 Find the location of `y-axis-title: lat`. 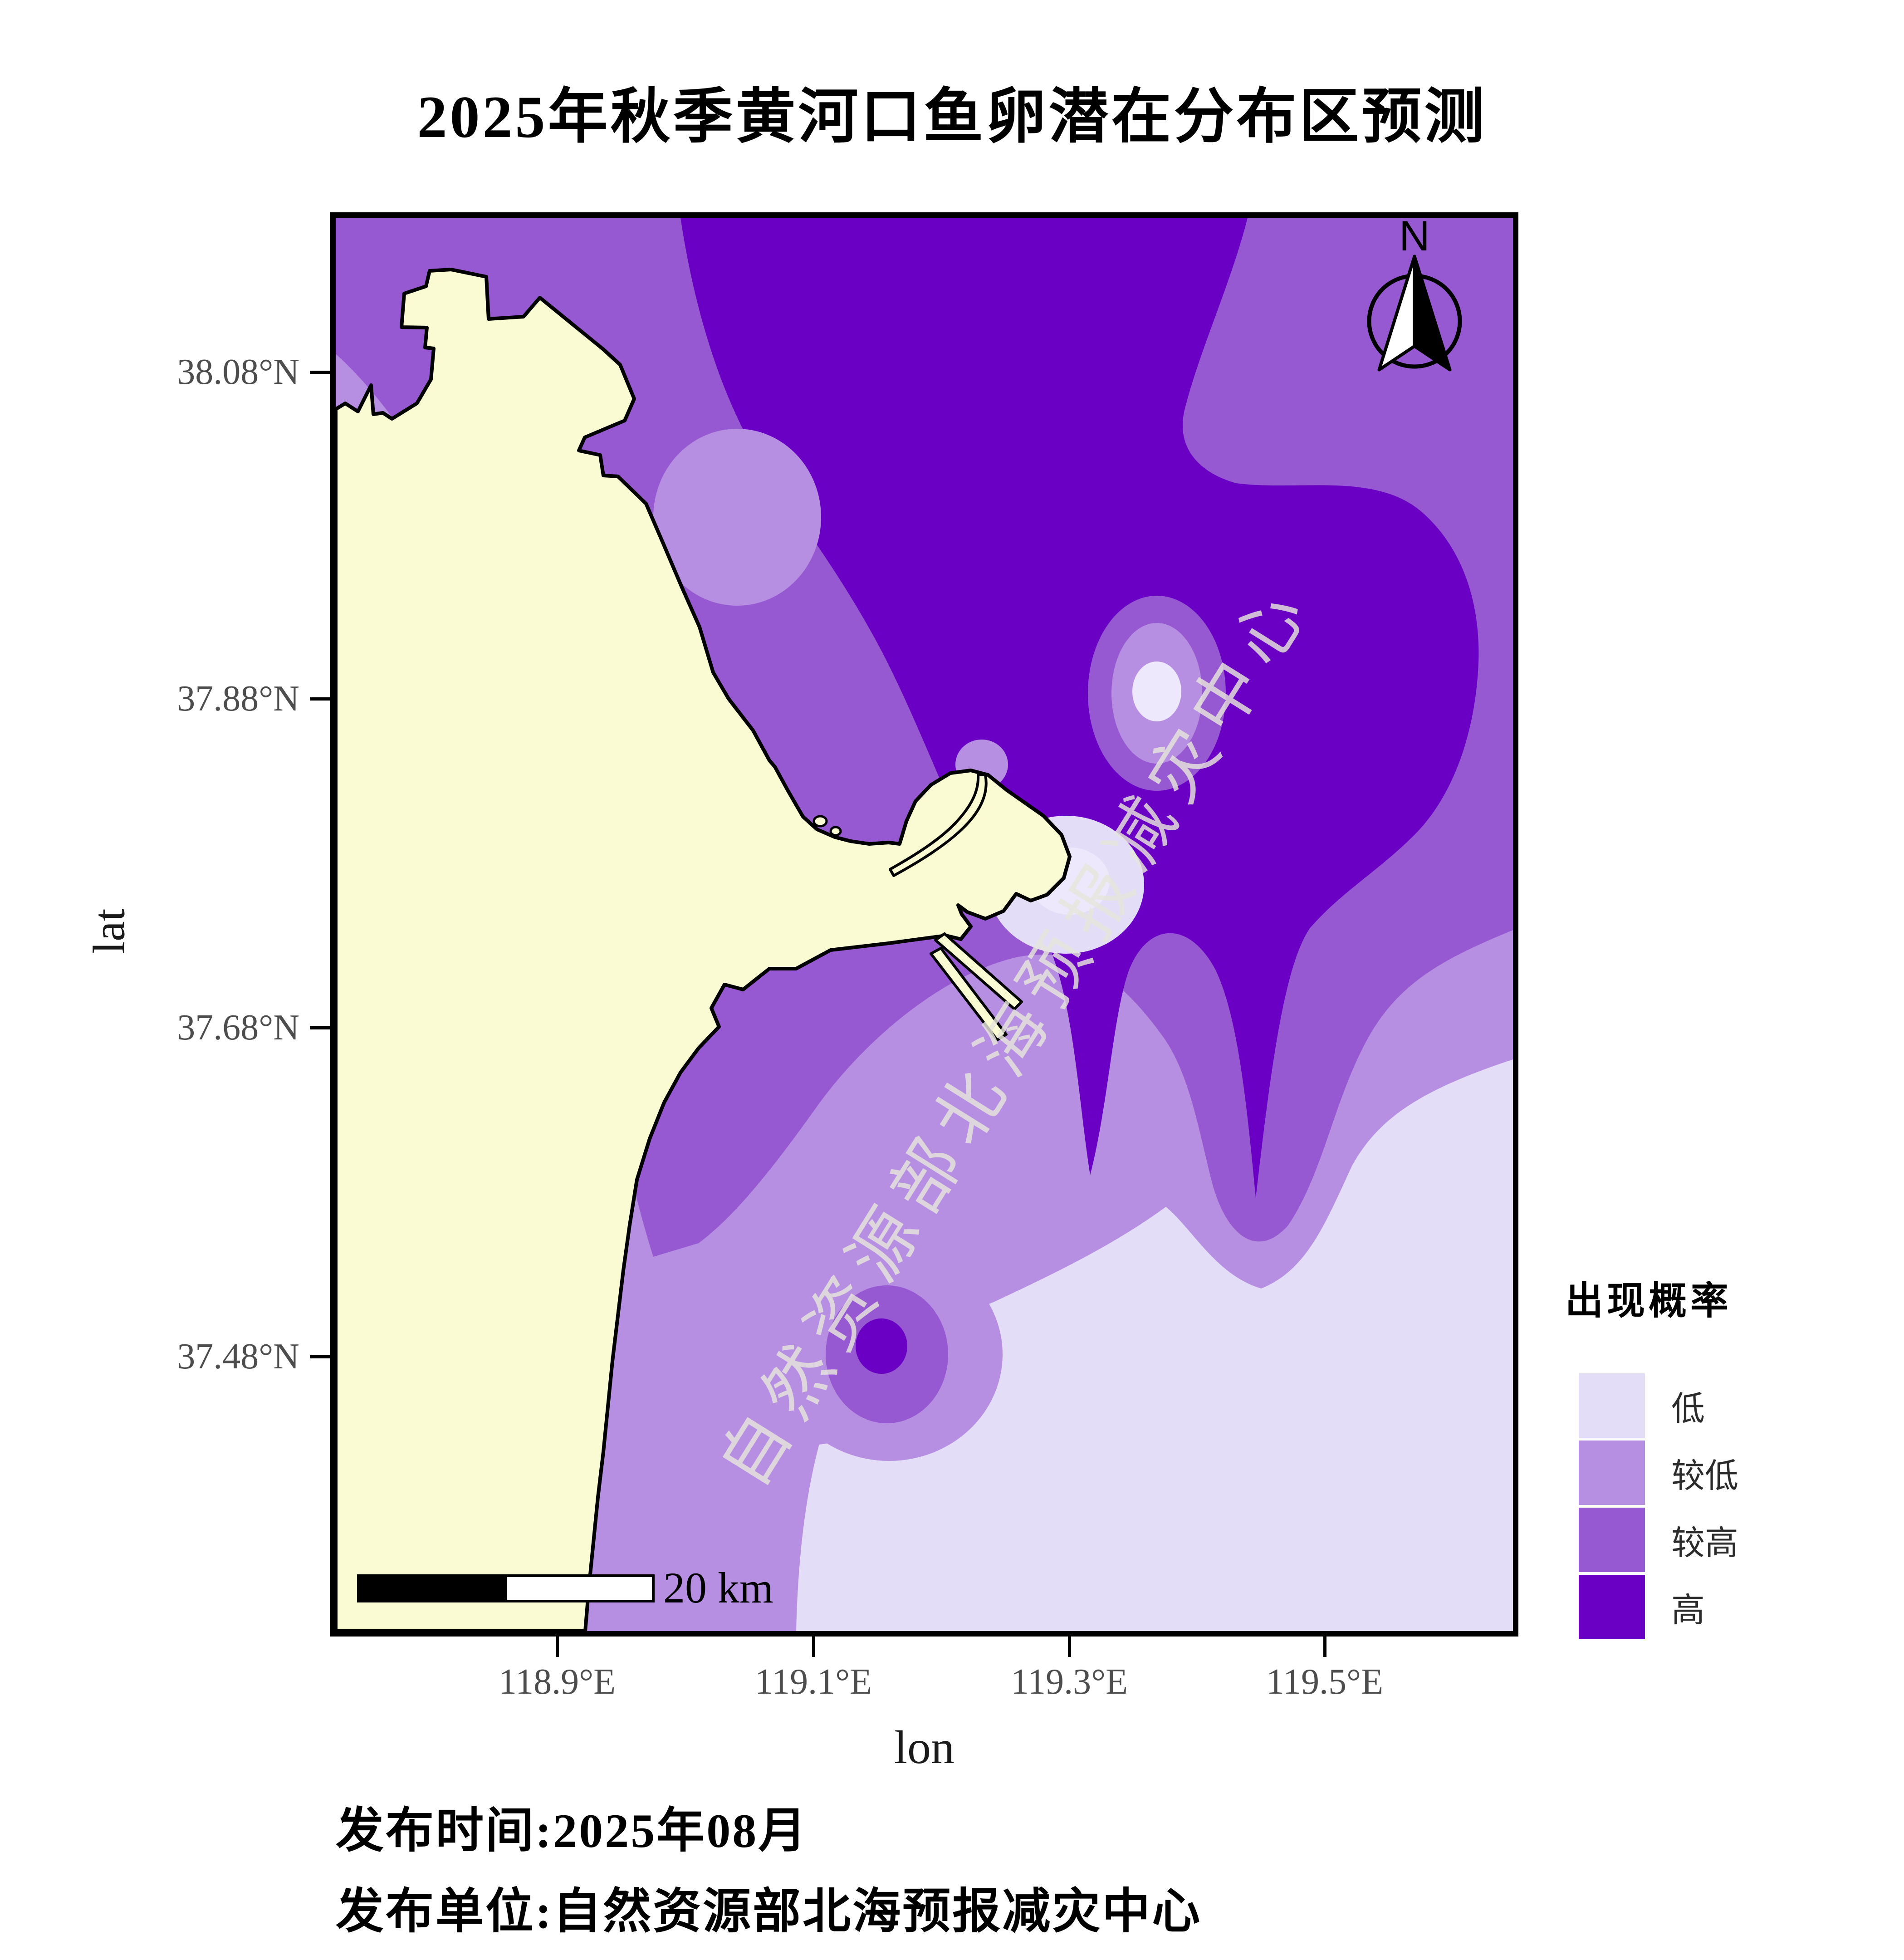

y-axis-title: lat is located at coordinates (108, 931).